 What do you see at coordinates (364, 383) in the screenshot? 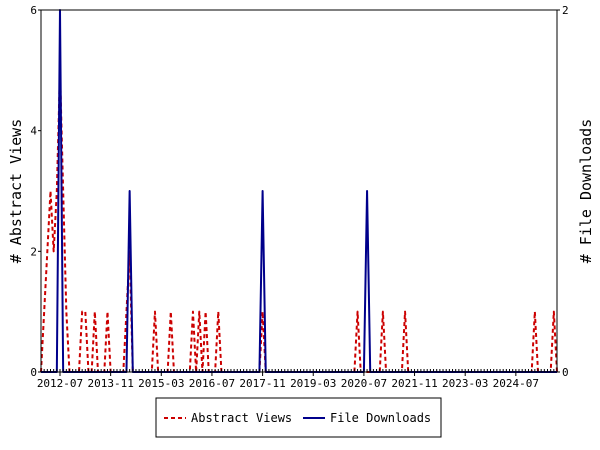
I see `x-tick-label: 2020-07` at bounding box center [364, 383].